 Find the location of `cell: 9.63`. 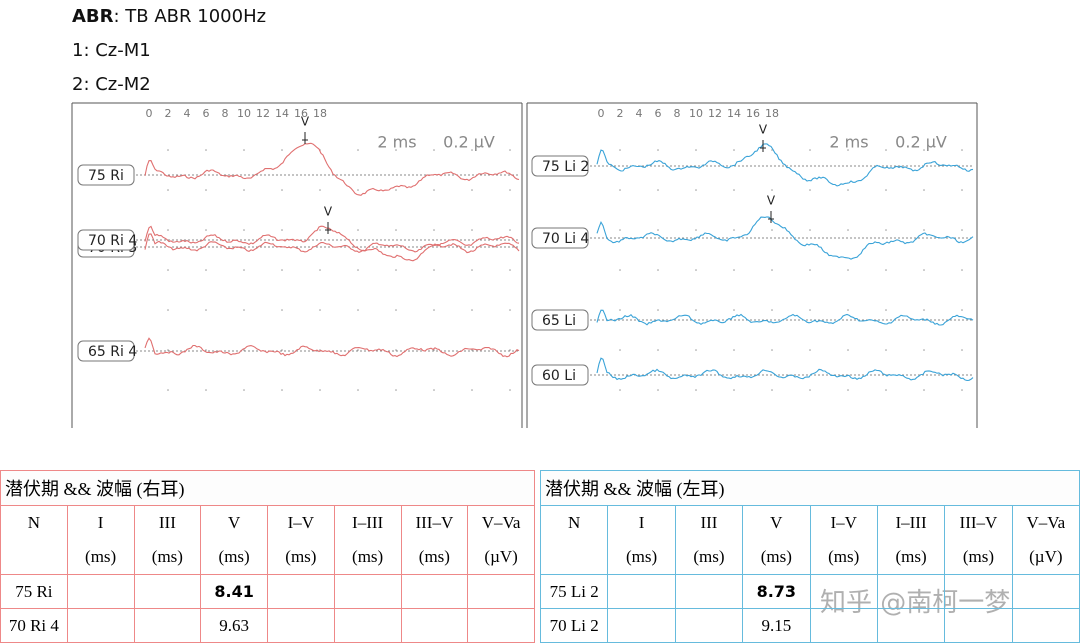

cell: 9.63 is located at coordinates (234, 625).